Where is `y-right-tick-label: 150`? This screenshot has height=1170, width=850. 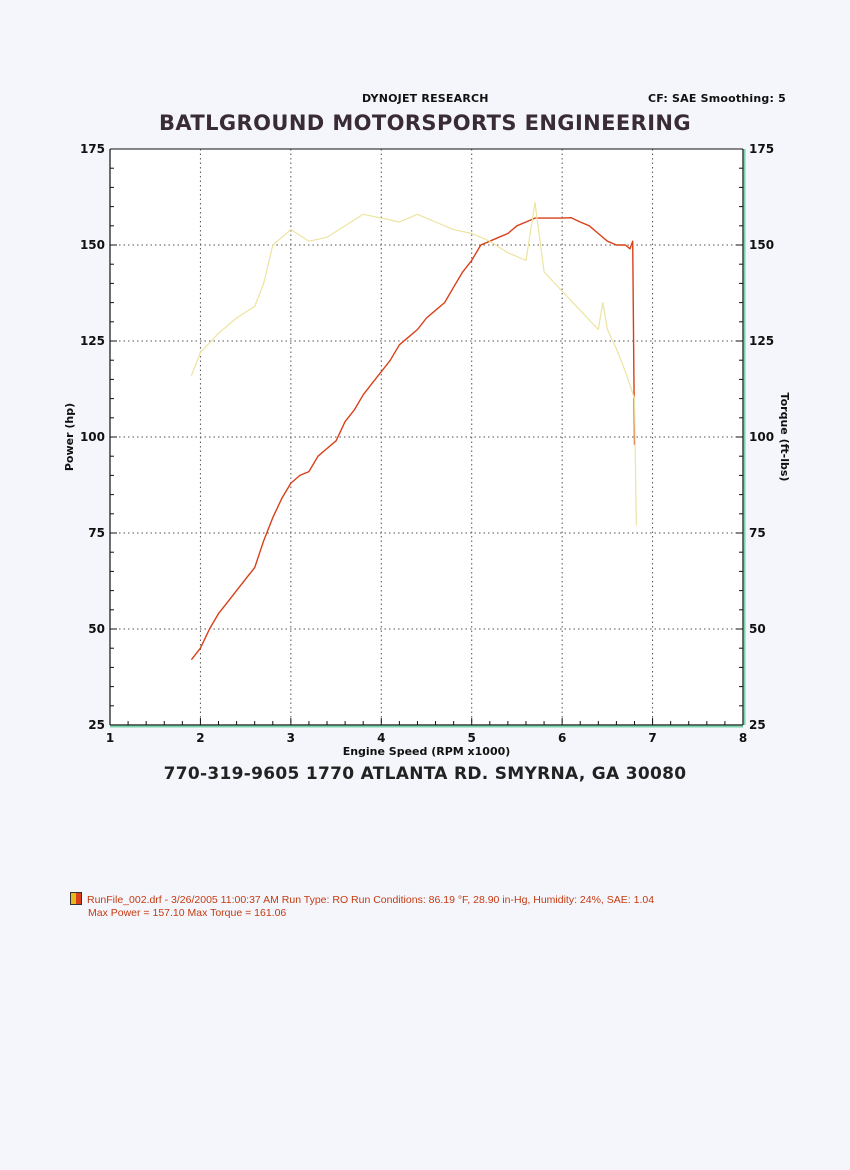
y-right-tick-label: 150 is located at coordinates (761, 245).